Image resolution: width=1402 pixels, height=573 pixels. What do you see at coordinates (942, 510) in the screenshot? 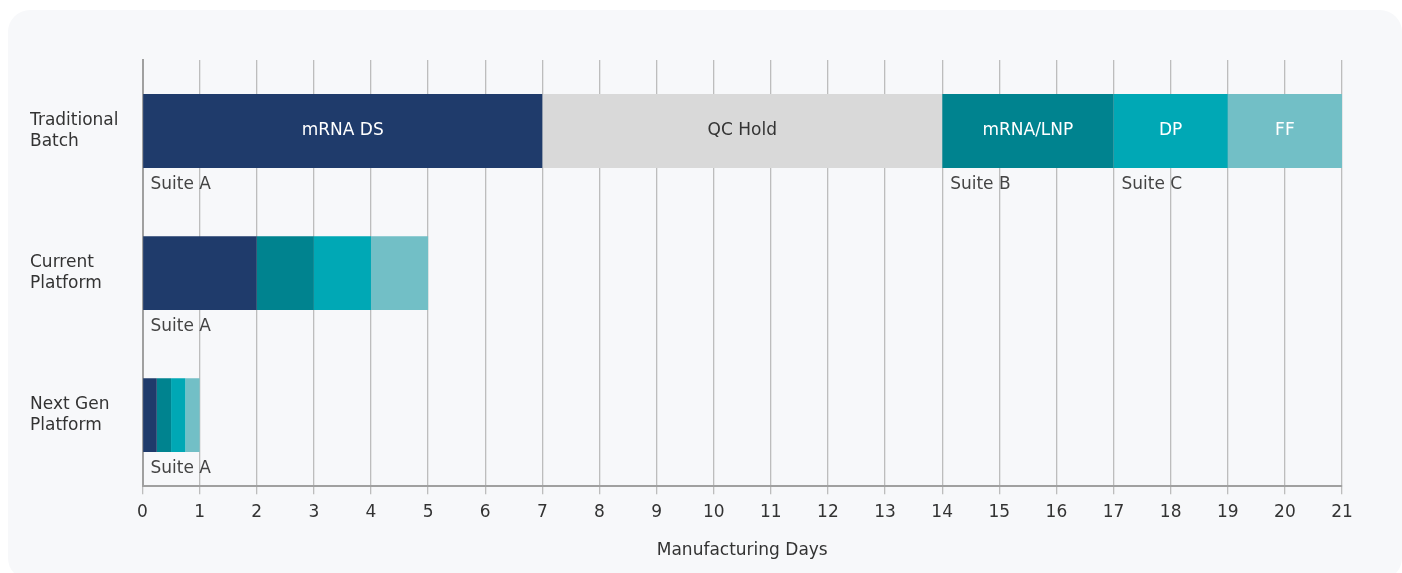
I see `x-tick-label: 14` at bounding box center [942, 510].